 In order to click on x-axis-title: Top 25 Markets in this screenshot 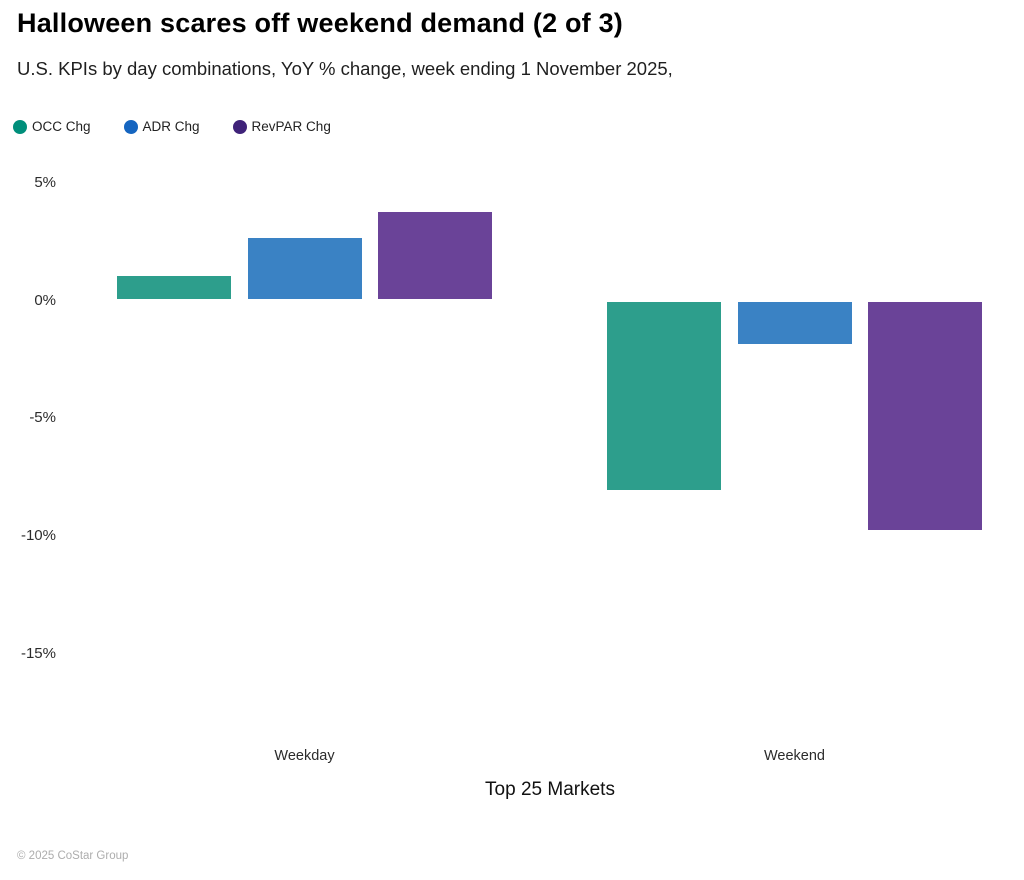, I will do `click(550, 789)`.